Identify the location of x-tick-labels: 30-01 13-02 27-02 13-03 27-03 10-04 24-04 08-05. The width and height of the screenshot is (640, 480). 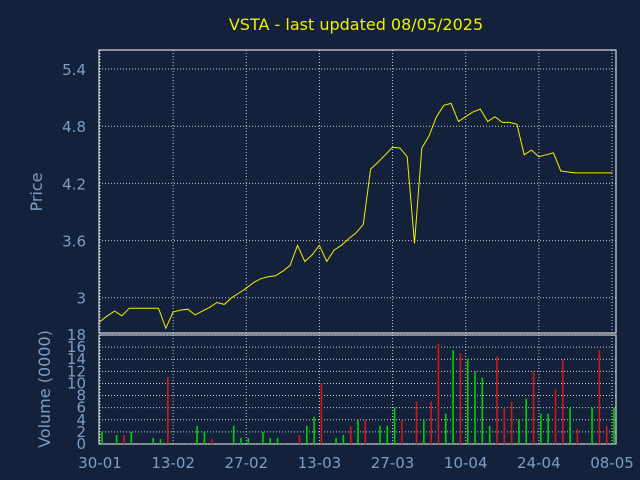
(356, 463).